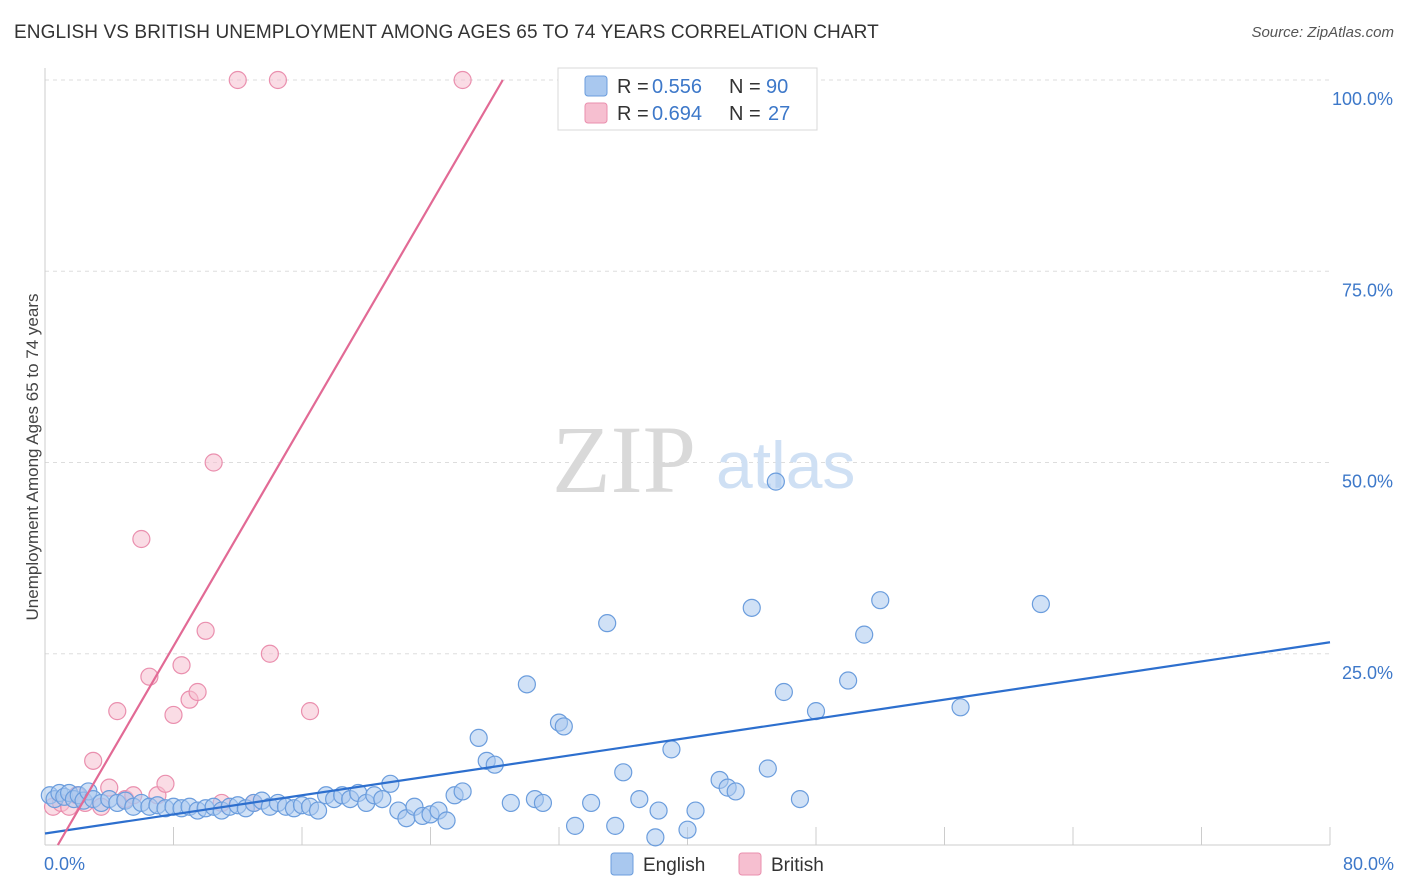  Describe the element at coordinates (633, 87) in the screenshot. I see `legend-r-label-english: R =` at that location.